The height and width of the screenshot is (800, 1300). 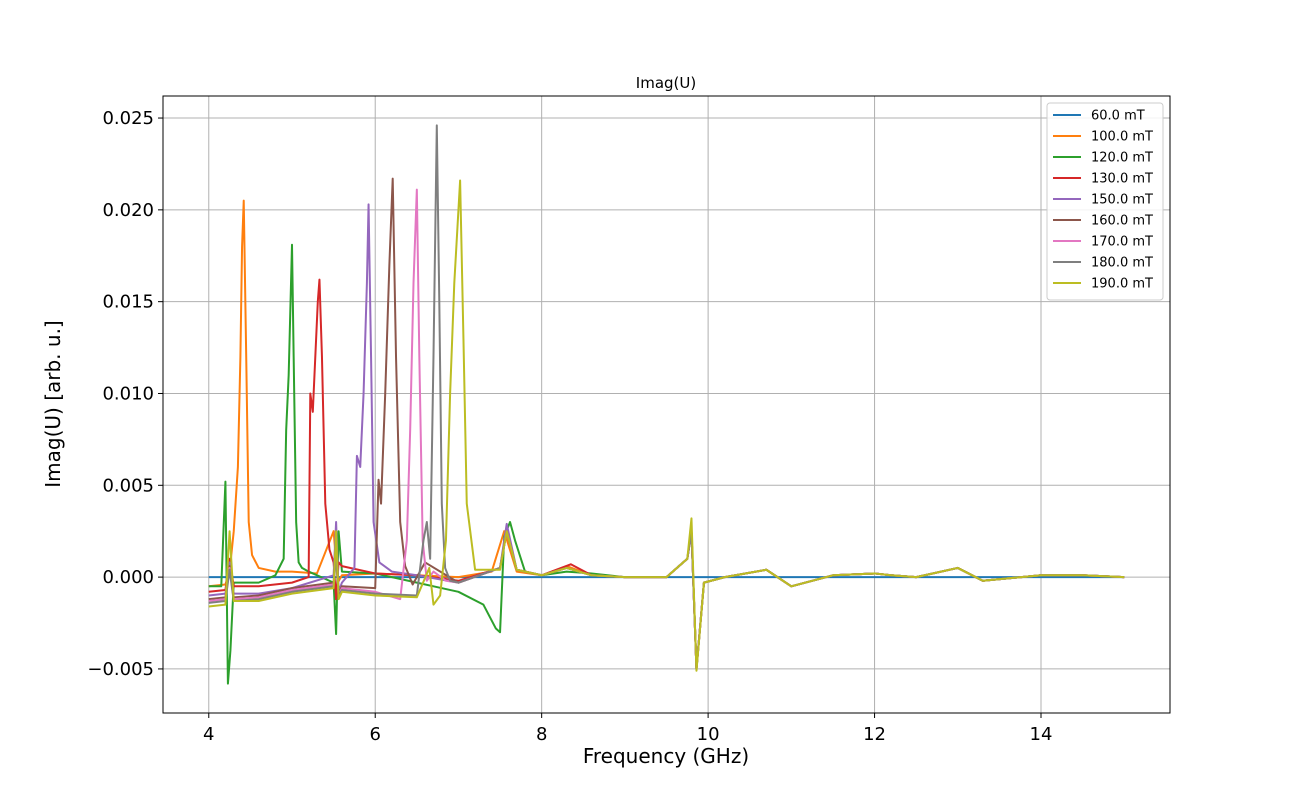 What do you see at coordinates (666, 756) in the screenshot?
I see `x-axis-label: Frequency (GHz)` at bounding box center [666, 756].